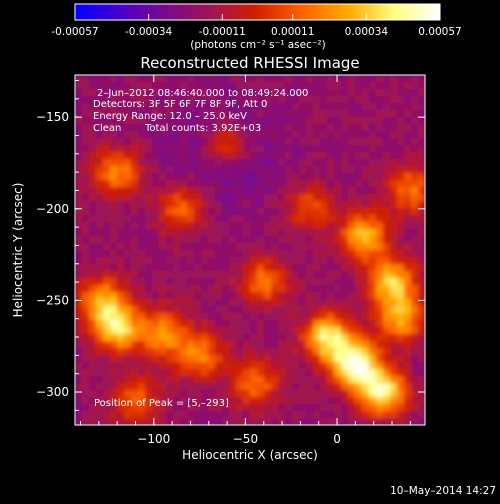  Describe the element at coordinates (202, 128) in the screenshot. I see `annotation-counts: Total counts: 3.92E+03` at that location.